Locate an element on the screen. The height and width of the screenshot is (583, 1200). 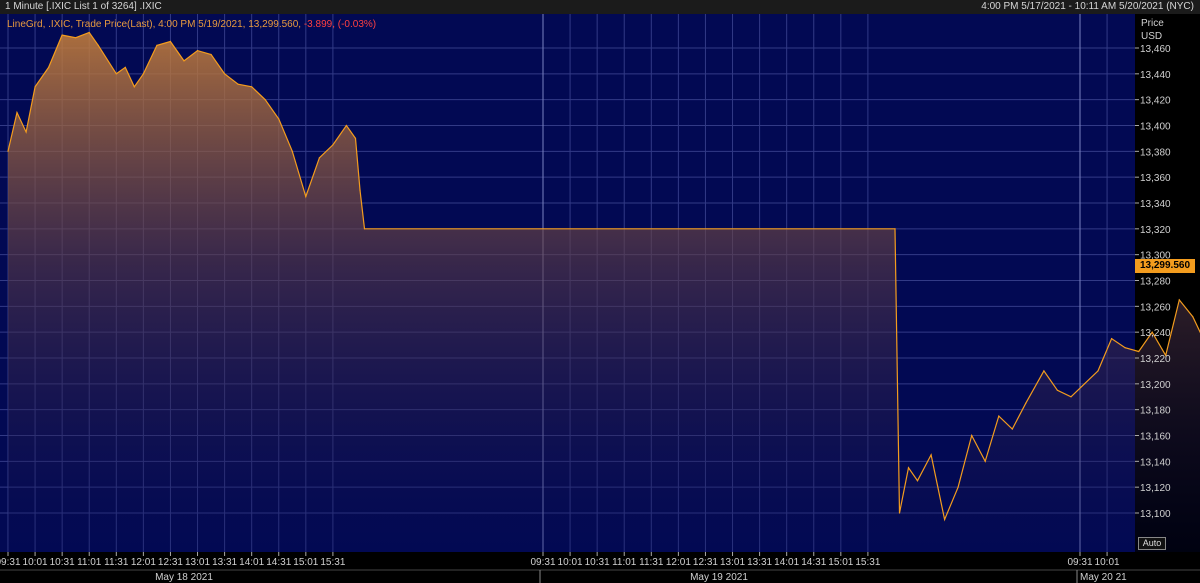
y-tick-label: 13,180 is located at coordinates (1155, 411).